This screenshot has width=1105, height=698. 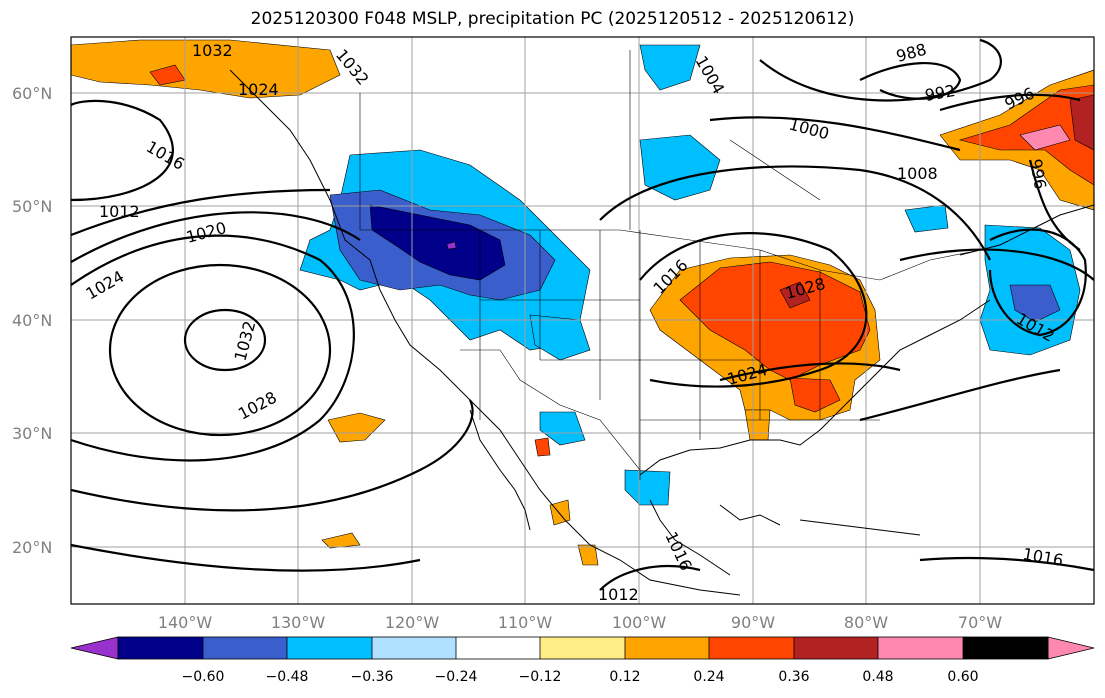 I want to click on isobar-label: 1008, so click(x=917, y=173).